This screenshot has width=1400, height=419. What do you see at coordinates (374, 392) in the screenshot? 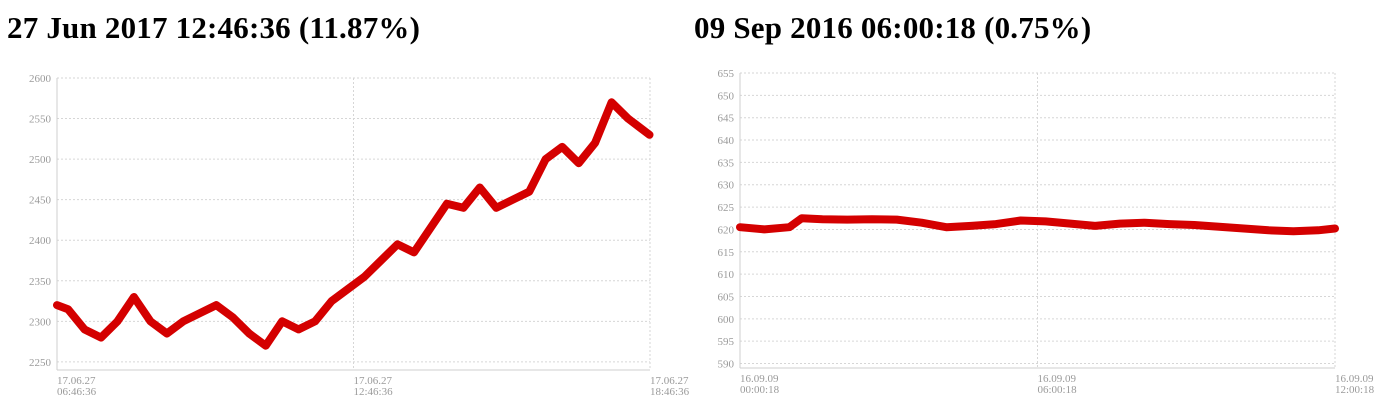
I see `x-tick-time: 12:46:36` at bounding box center [374, 392].